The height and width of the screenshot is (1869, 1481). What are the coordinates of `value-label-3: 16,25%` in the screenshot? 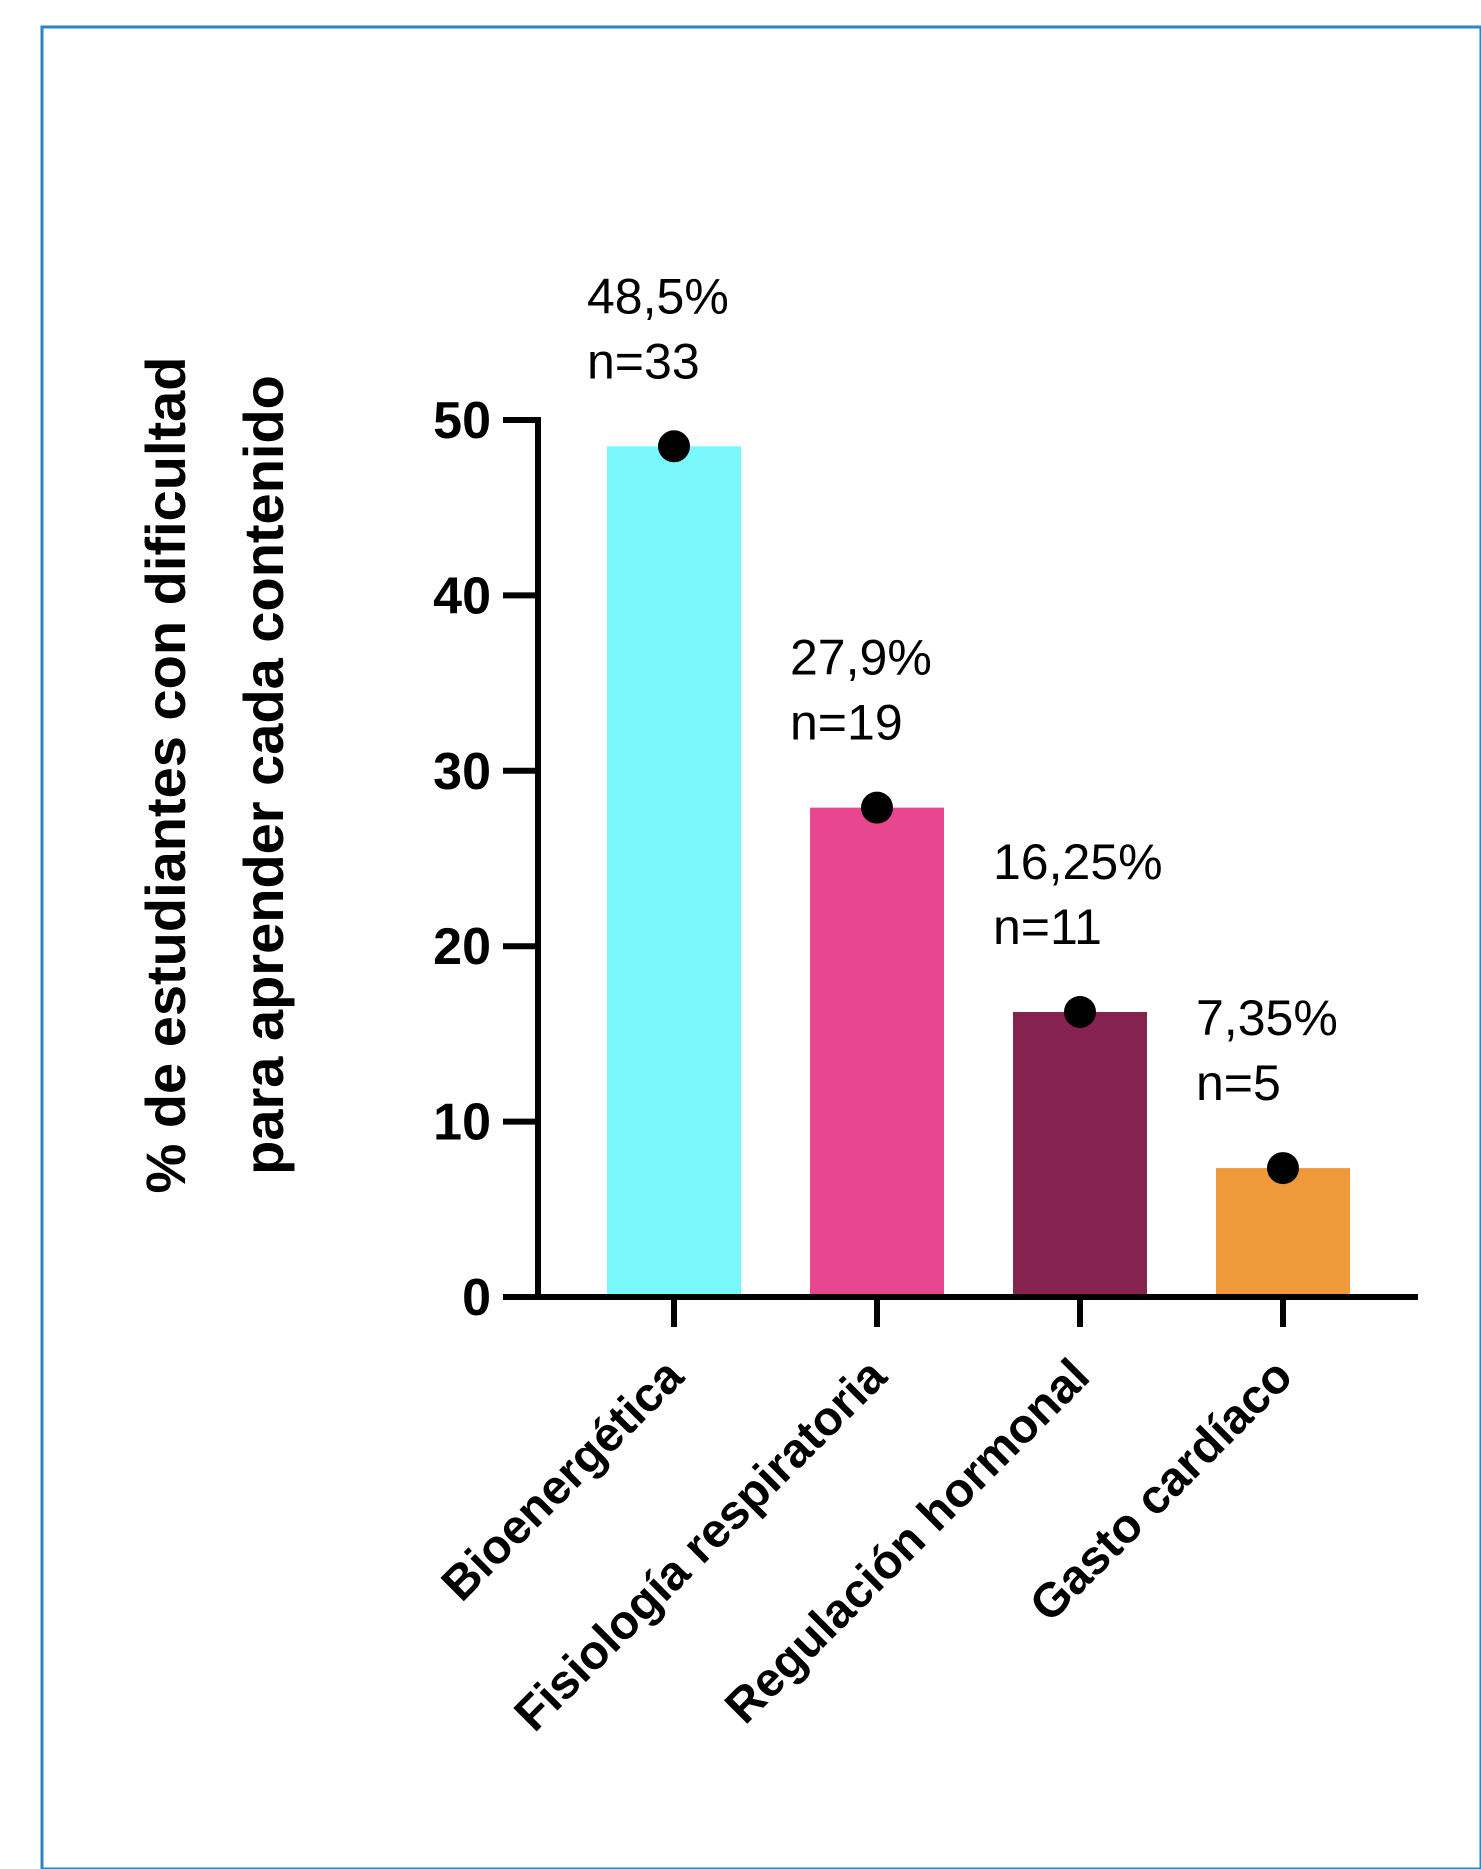 It's located at (1078, 862).